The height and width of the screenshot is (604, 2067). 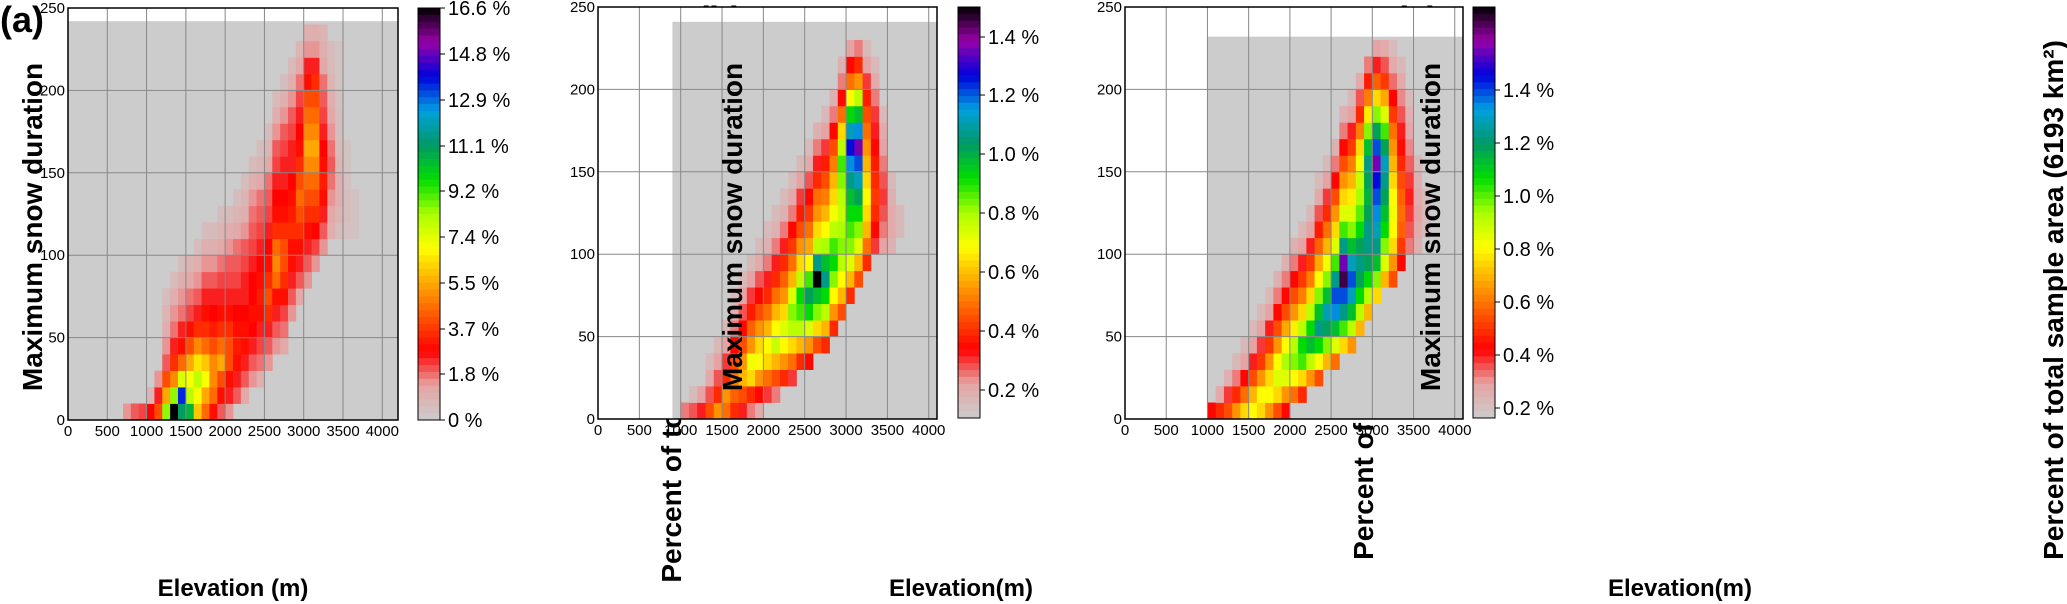 What do you see at coordinates (479, 10) in the screenshot?
I see `colorbar-tick-label: 16.6 %` at bounding box center [479, 10].